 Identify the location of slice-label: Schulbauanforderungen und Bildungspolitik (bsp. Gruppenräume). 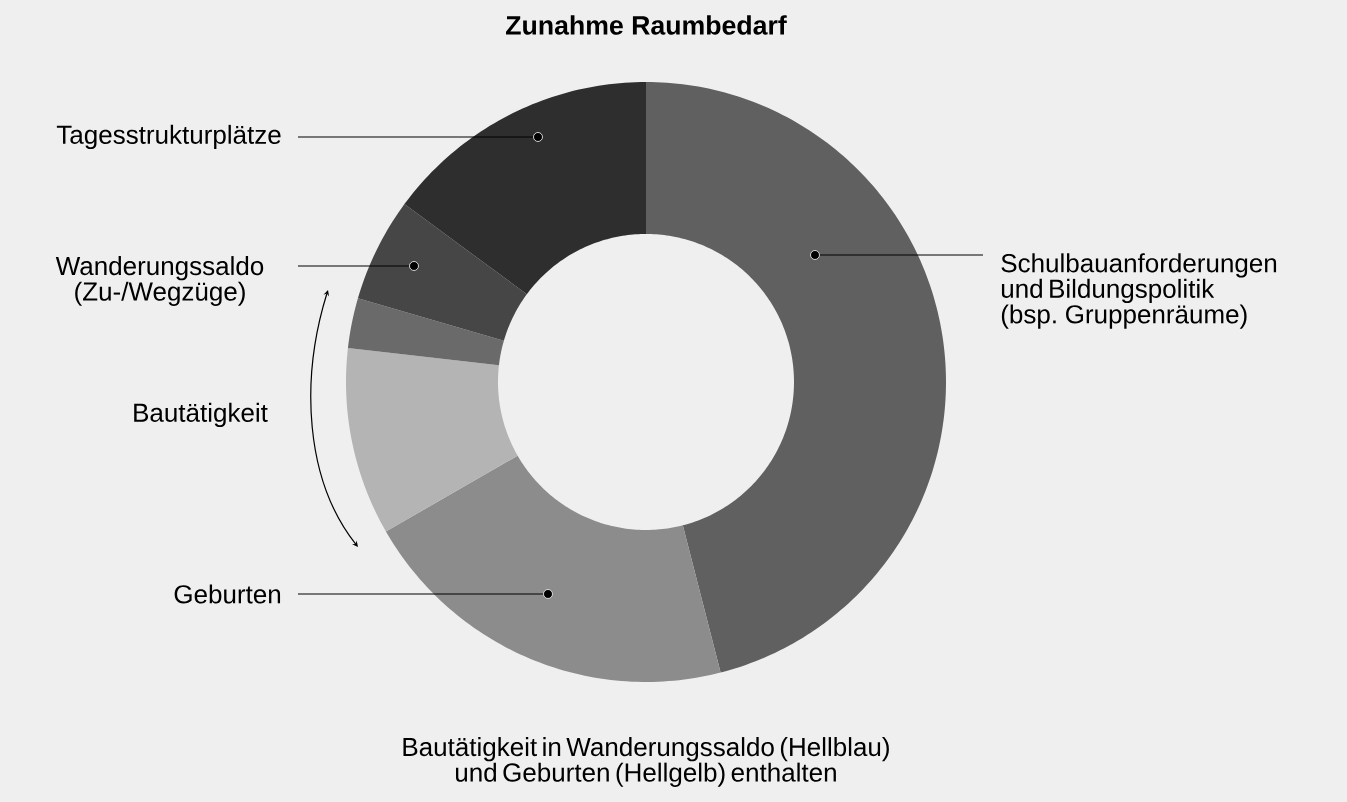
(1139, 291).